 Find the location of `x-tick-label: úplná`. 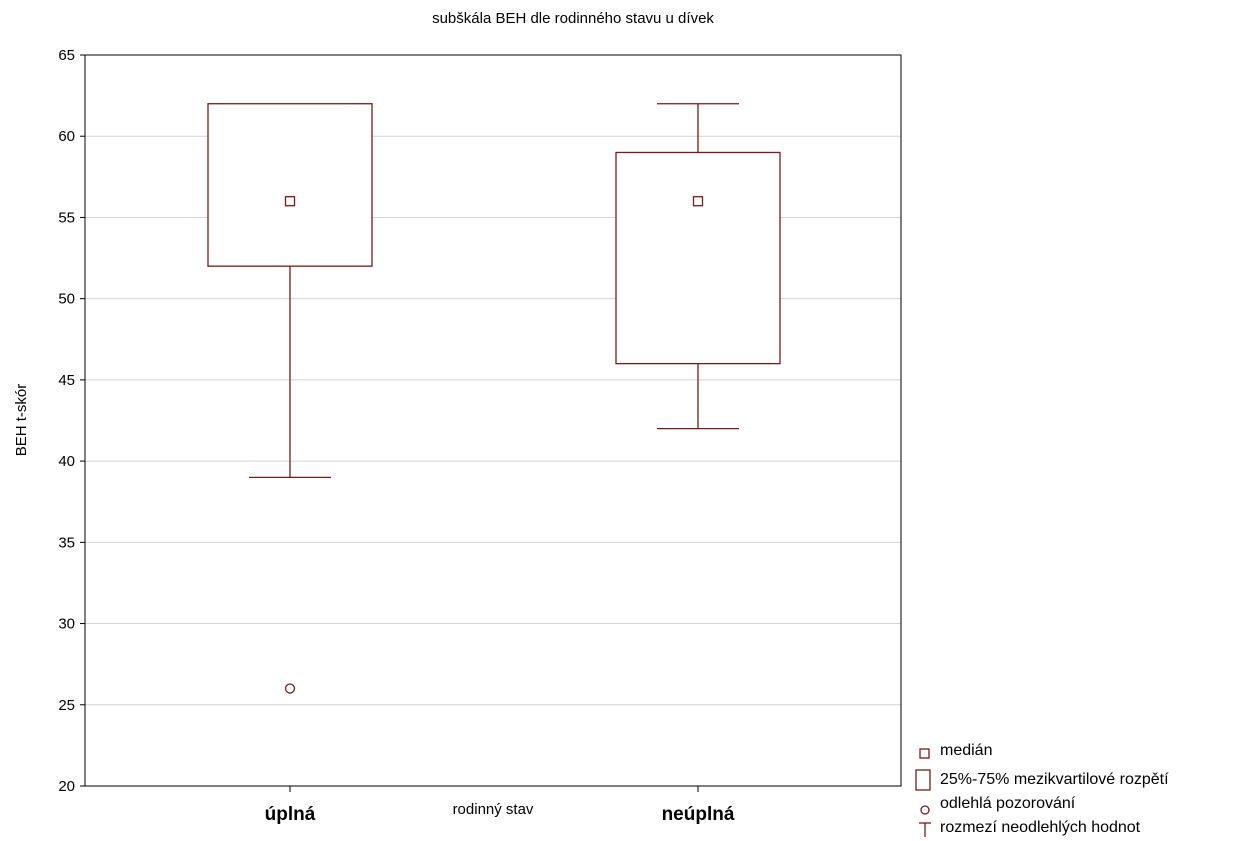

x-tick-label: úplná is located at coordinates (290, 814).